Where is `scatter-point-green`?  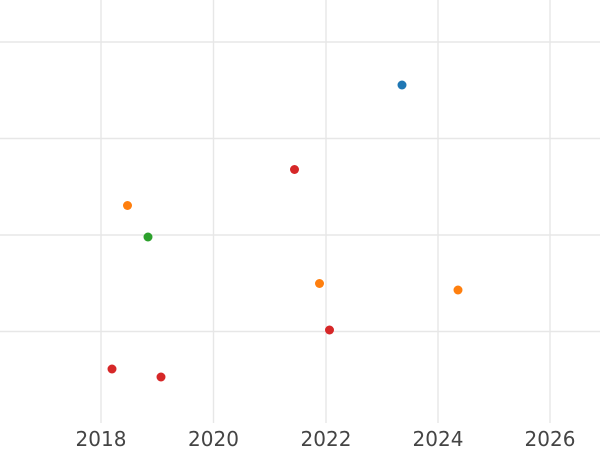
scatter-point-green is located at coordinates (148, 237).